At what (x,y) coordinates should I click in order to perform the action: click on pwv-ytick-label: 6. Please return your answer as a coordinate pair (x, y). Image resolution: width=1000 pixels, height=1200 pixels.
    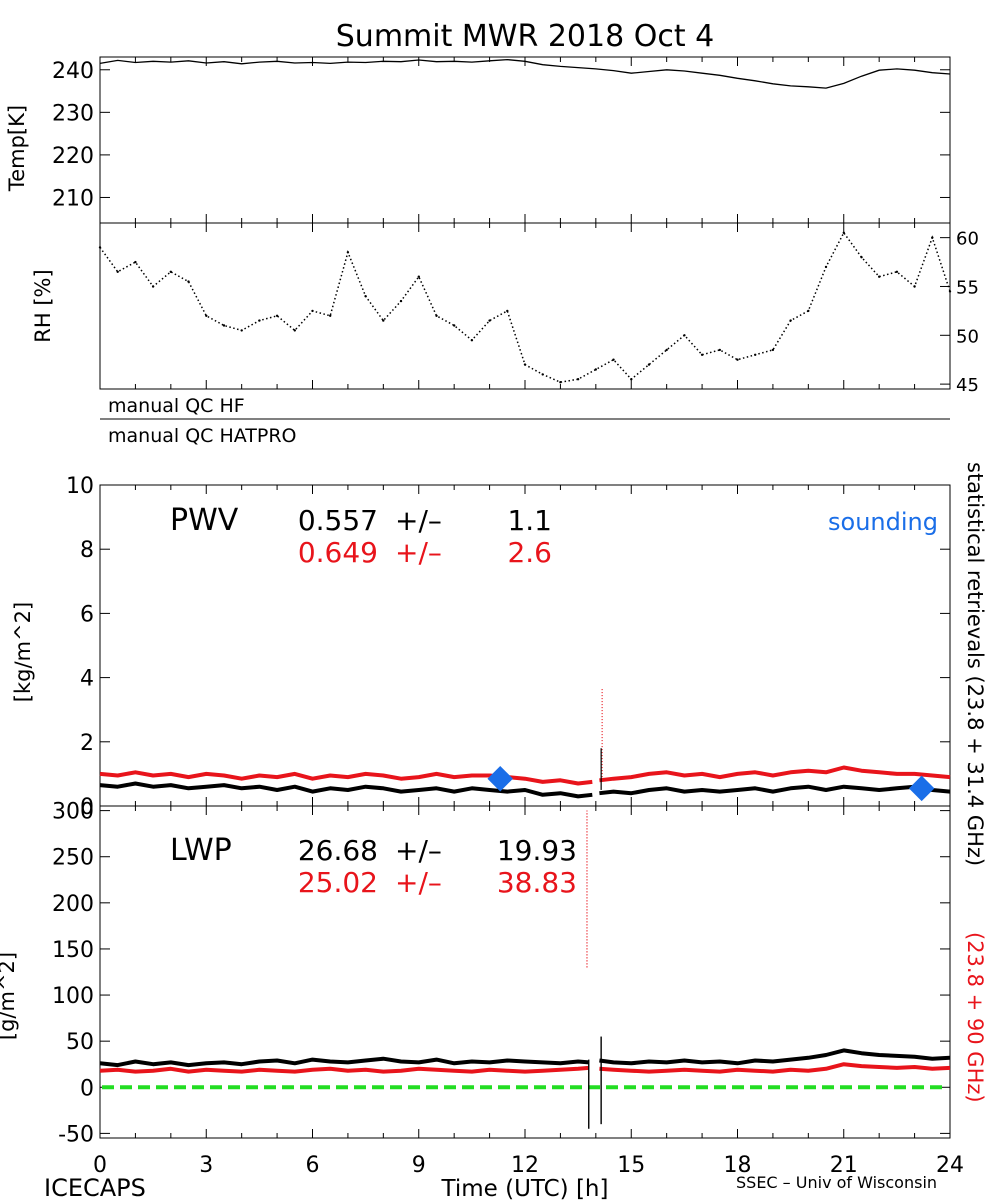
    Looking at the image, I should click on (87, 614).